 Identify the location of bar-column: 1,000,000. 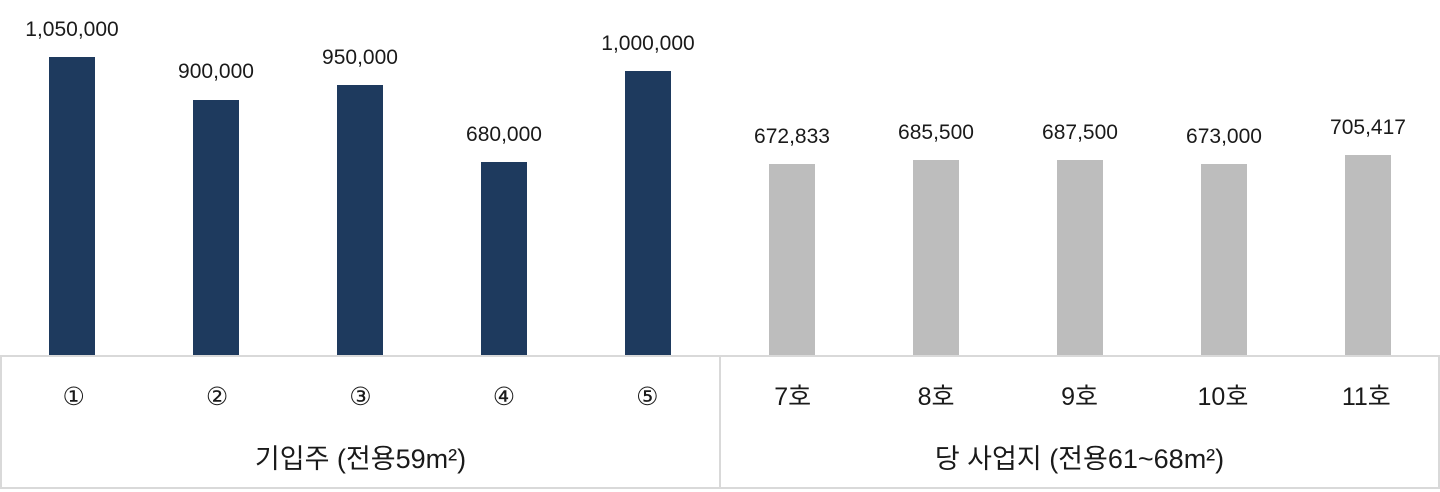
(648, 177).